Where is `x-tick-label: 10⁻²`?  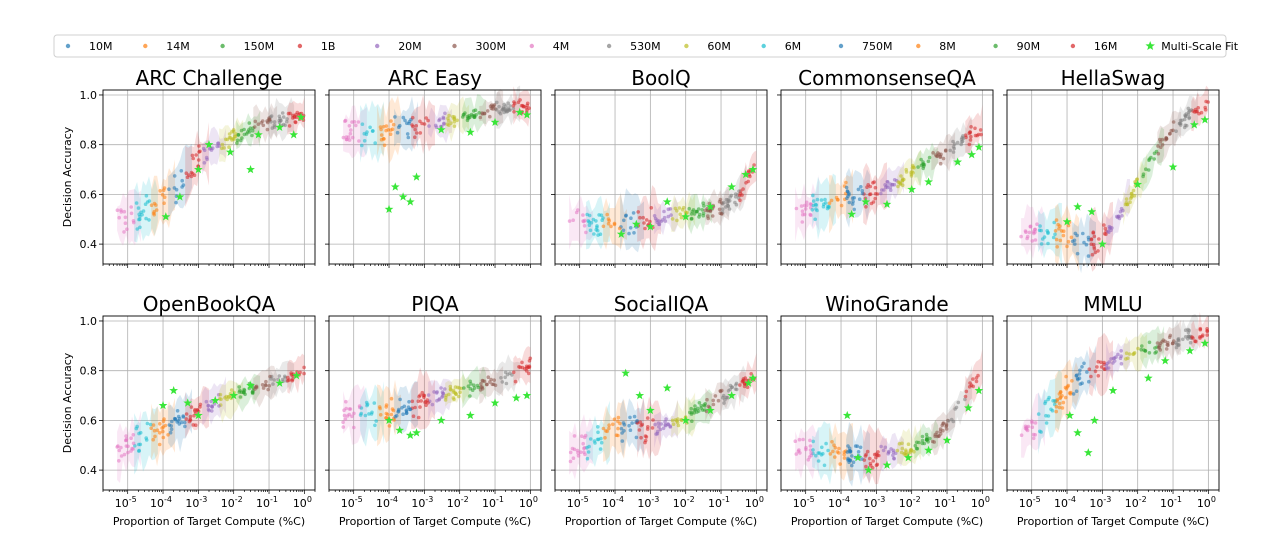
x-tick-label: 10⁻² is located at coordinates (1136, 502).